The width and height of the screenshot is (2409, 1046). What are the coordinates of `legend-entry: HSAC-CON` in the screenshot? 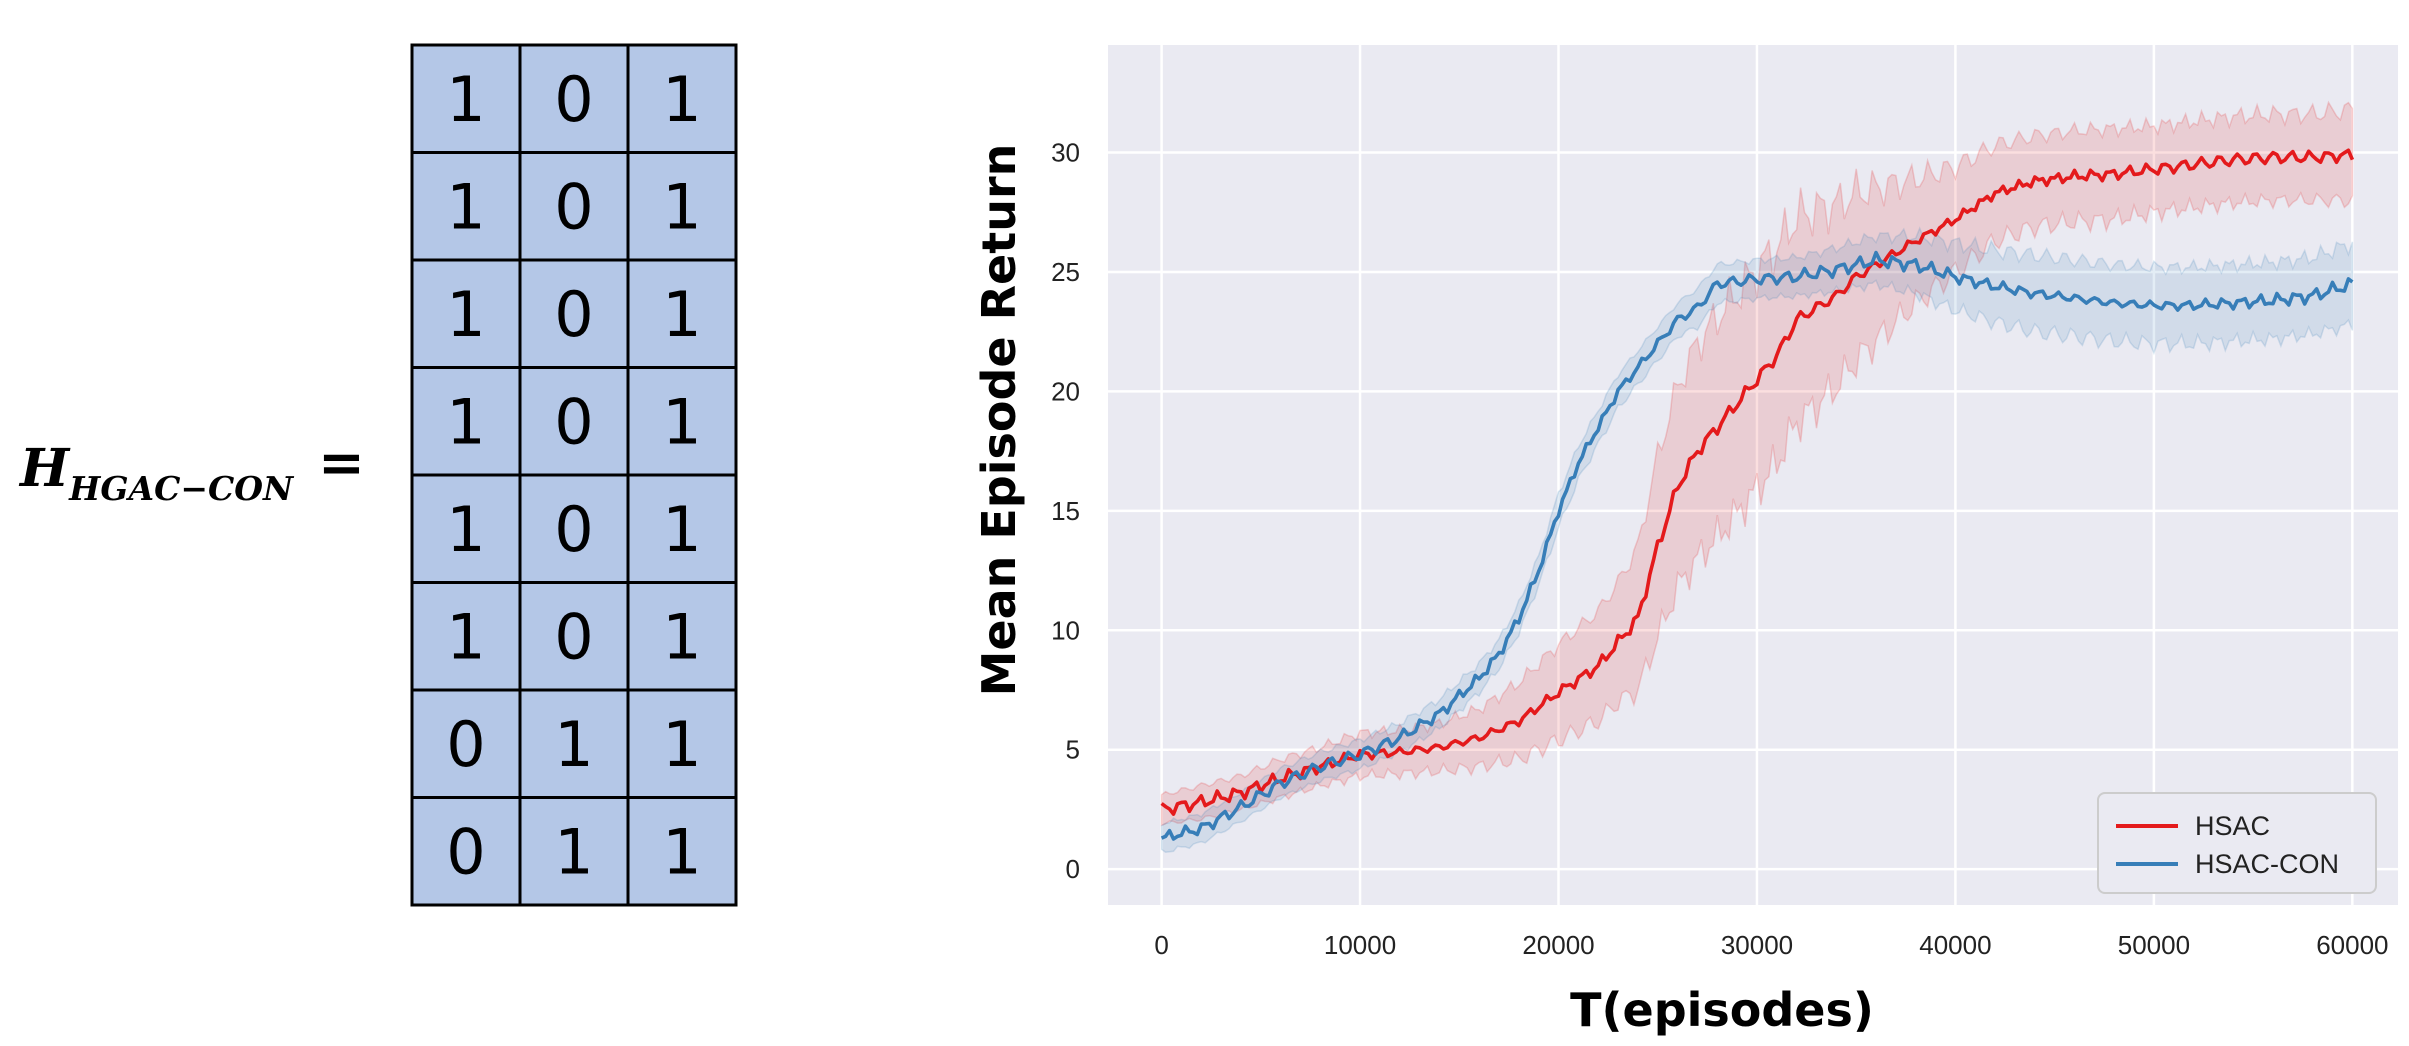 It's located at (2267, 864).